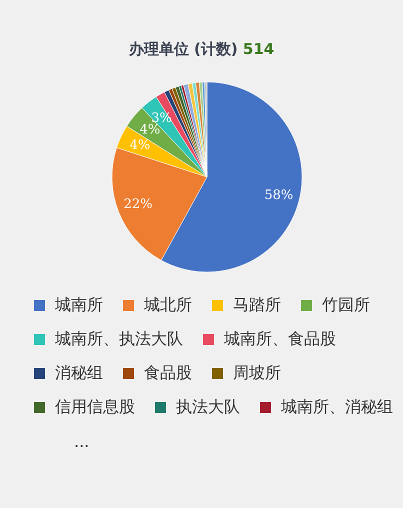 The height and width of the screenshot is (508, 403). I want to click on legend-label: 竹园所, so click(346, 305).